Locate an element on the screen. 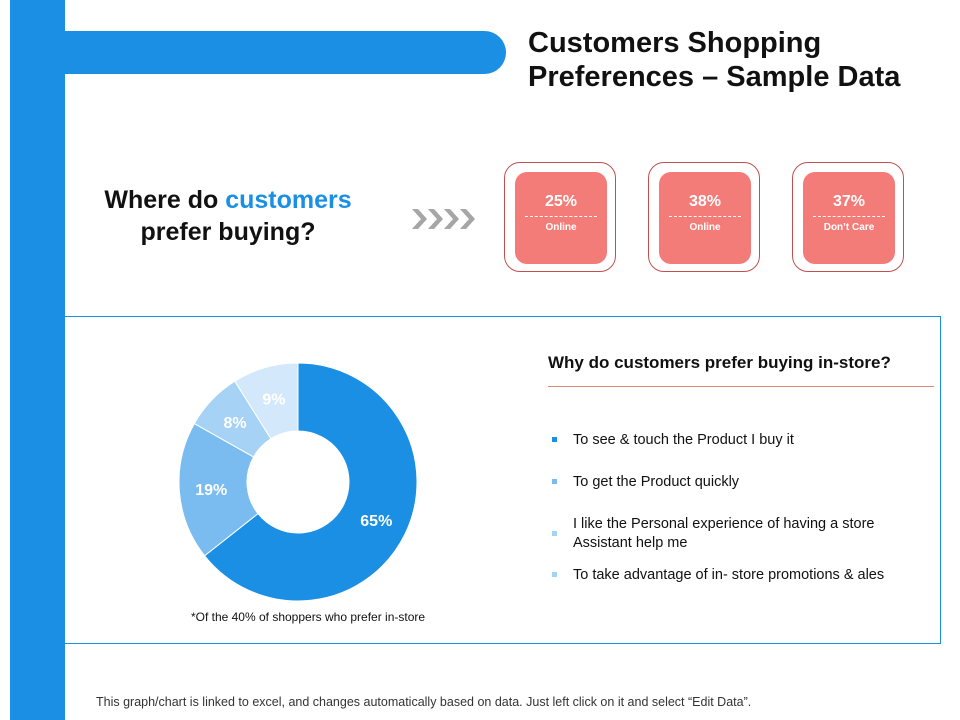 This screenshot has height=720, width=960. donut-slice-label-1: 65% is located at coordinates (376, 521).